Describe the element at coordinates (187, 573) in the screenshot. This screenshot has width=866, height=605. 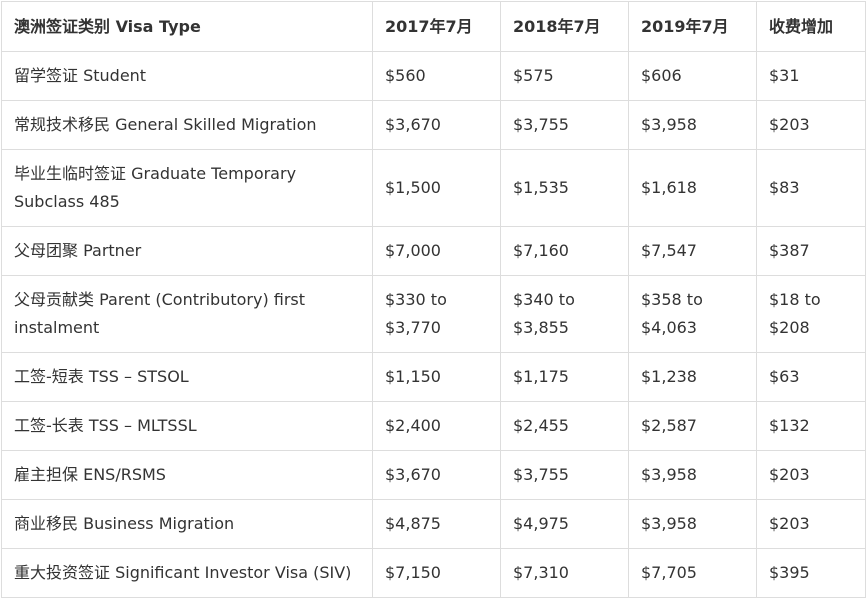
I see `cell-visa-type: 重大投资签证 Significant Investor Visa (SIV)` at that location.